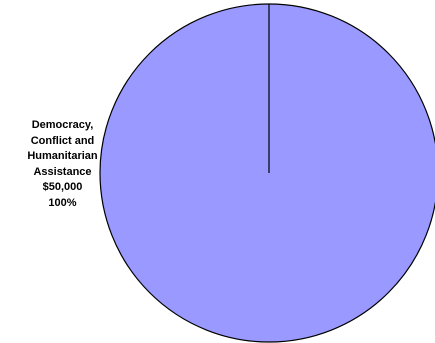 The height and width of the screenshot is (343, 435). What do you see at coordinates (62, 187) in the screenshot?
I see `slice-value-label: $50,000` at bounding box center [62, 187].